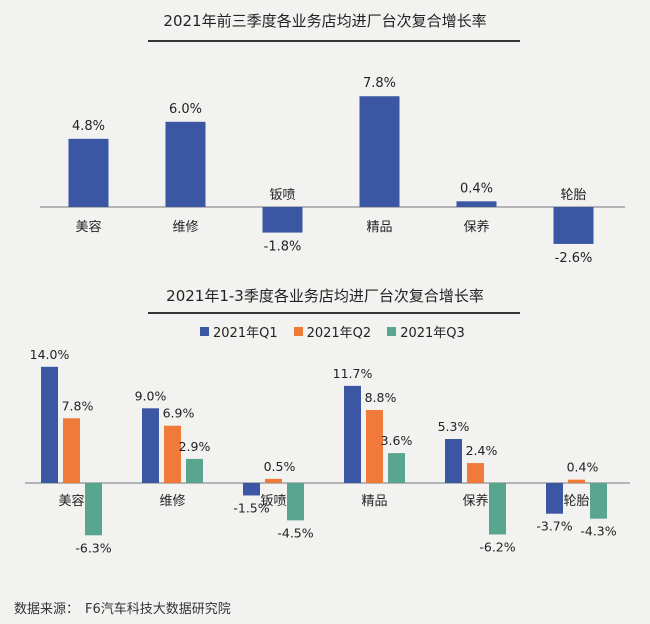 Image resolution: width=650 pixels, height=624 pixels. Describe the element at coordinates (179, 413) in the screenshot. I see `chart2-value-label-q2-1: 6.9%` at that location.